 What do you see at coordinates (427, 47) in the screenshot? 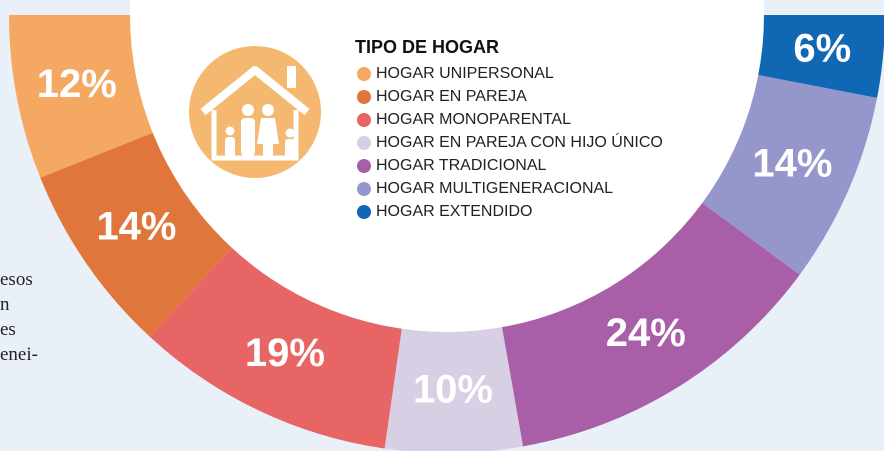
I see `legend-title: TIPO DE HOGAR` at bounding box center [427, 47].